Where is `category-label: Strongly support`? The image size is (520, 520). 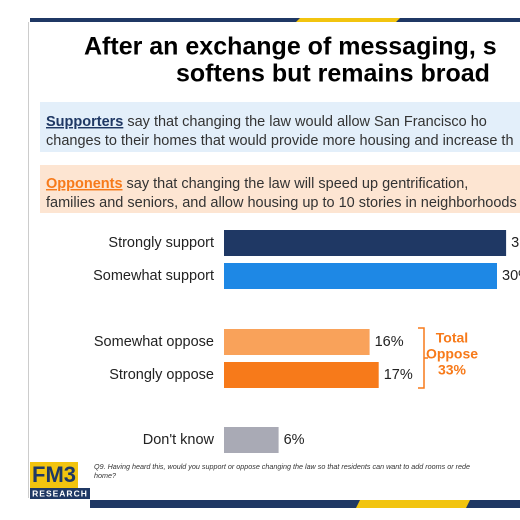 category-label: Strongly support is located at coordinates (161, 243).